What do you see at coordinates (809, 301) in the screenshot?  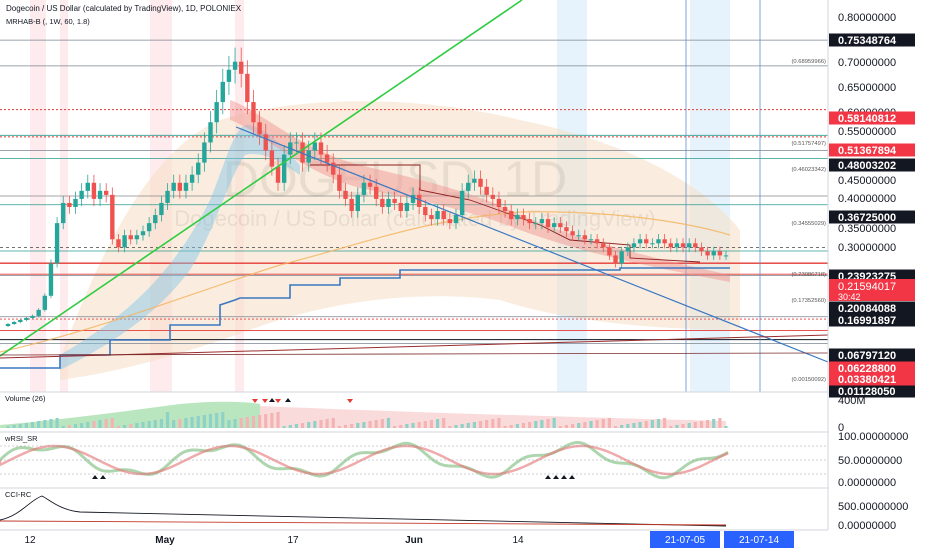 I see `fib-label: (0.17352560)` at bounding box center [809, 301].